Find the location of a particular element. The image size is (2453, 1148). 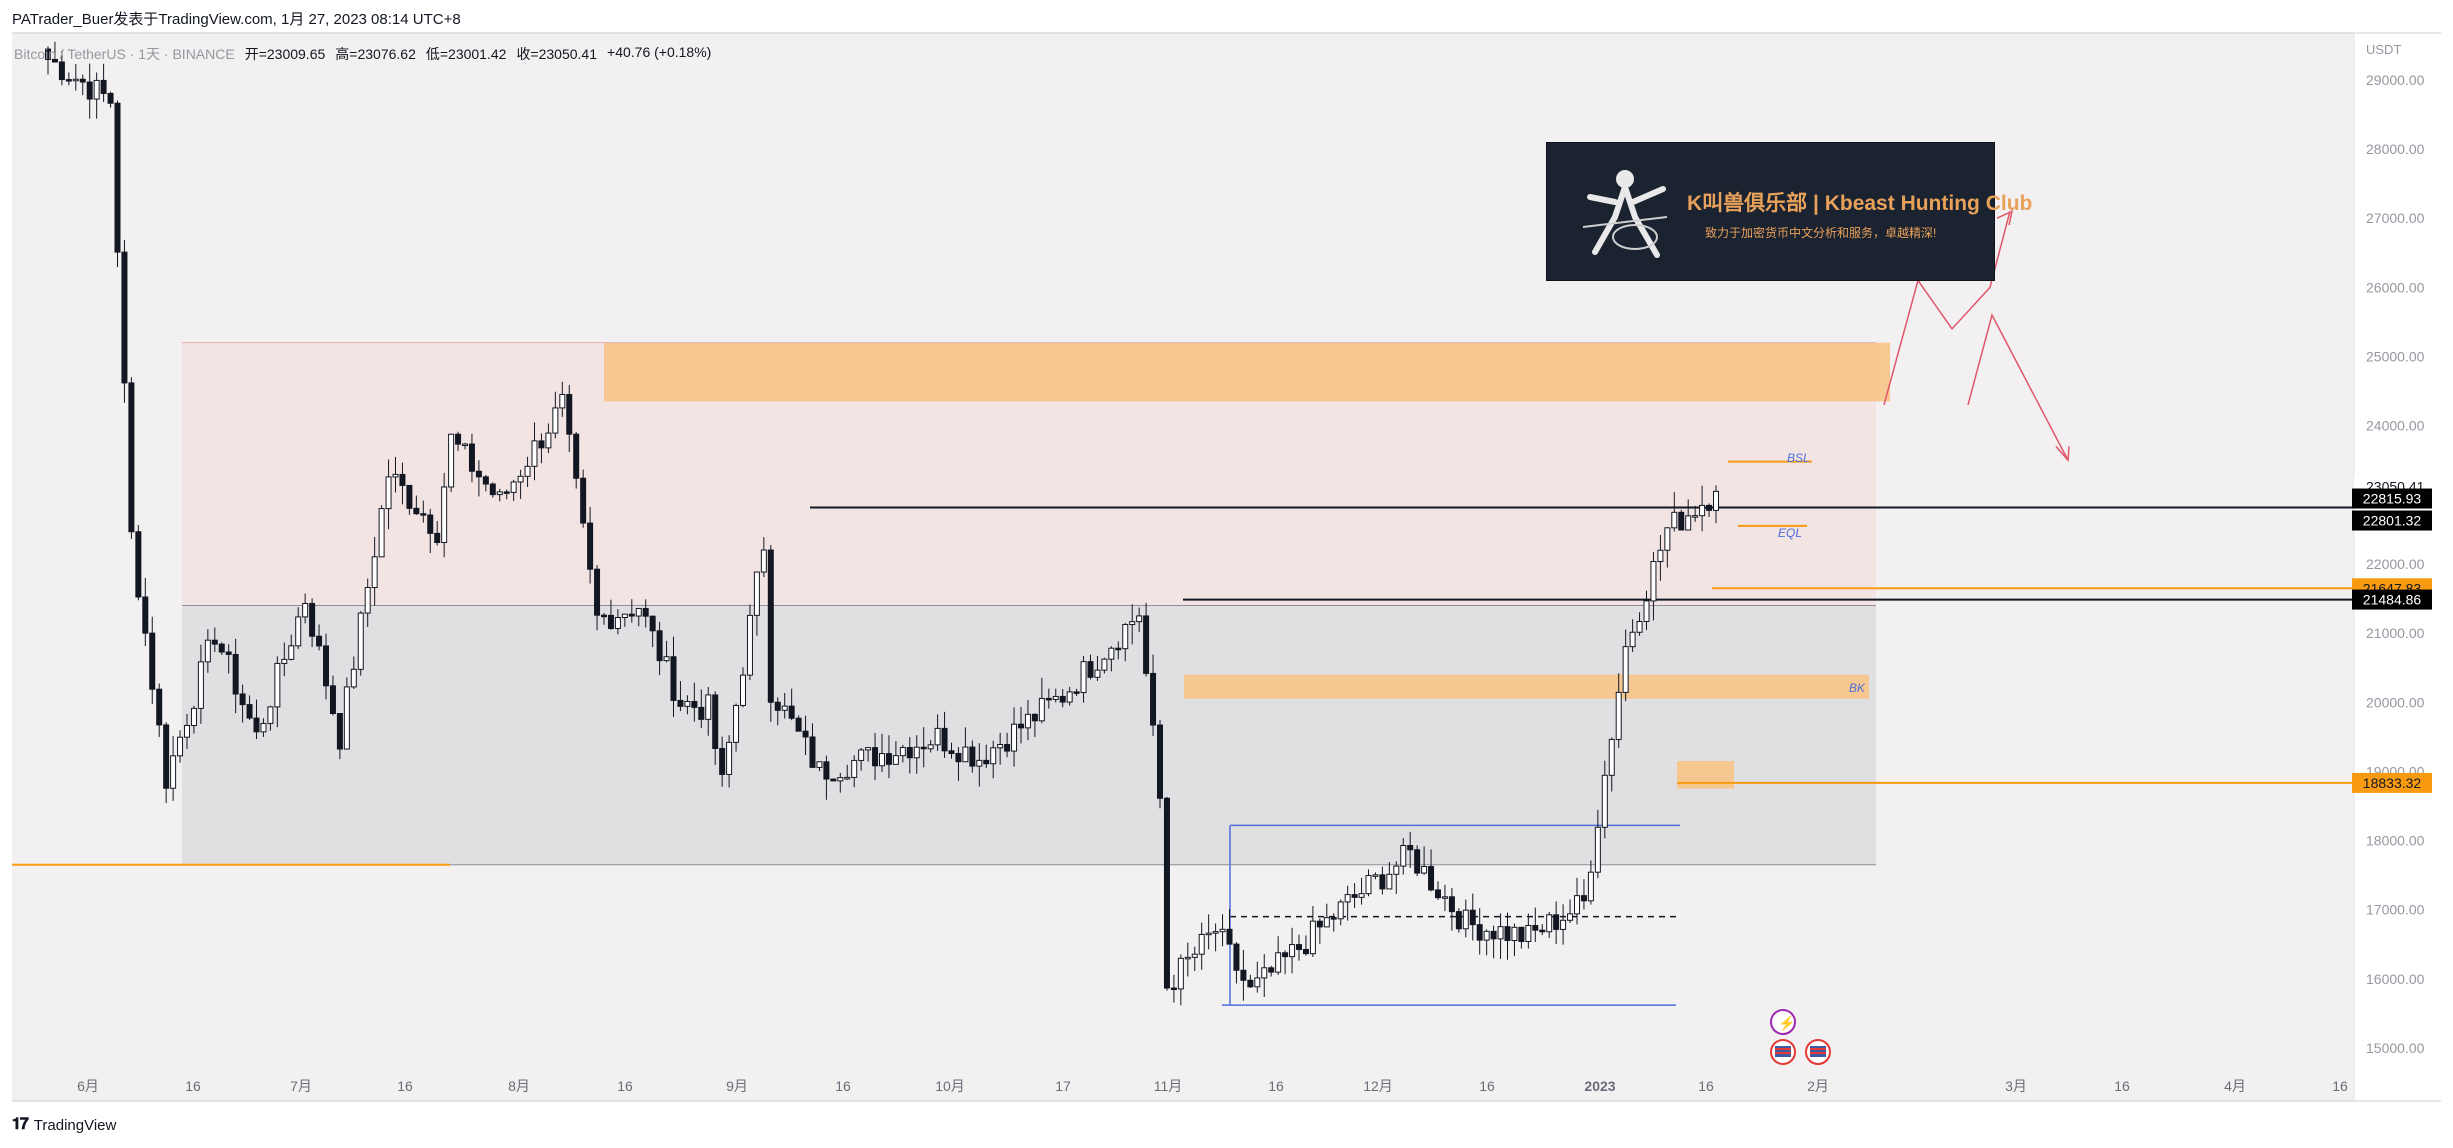

projection-up-path is located at coordinates (1947, 308).